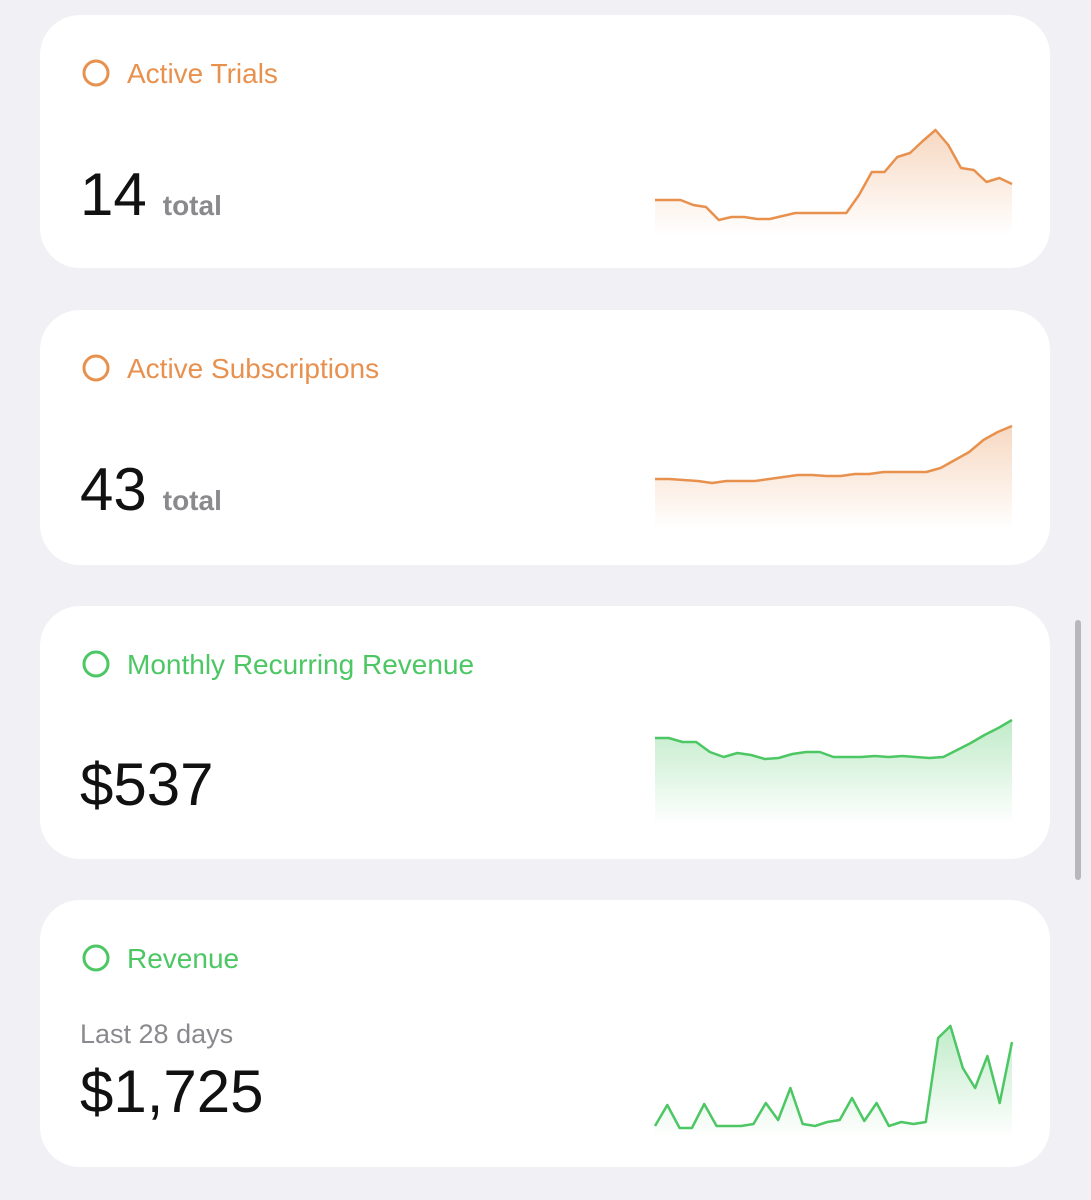  Describe the element at coordinates (202, 73) in the screenshot. I see `card-title: Active Trials` at that location.